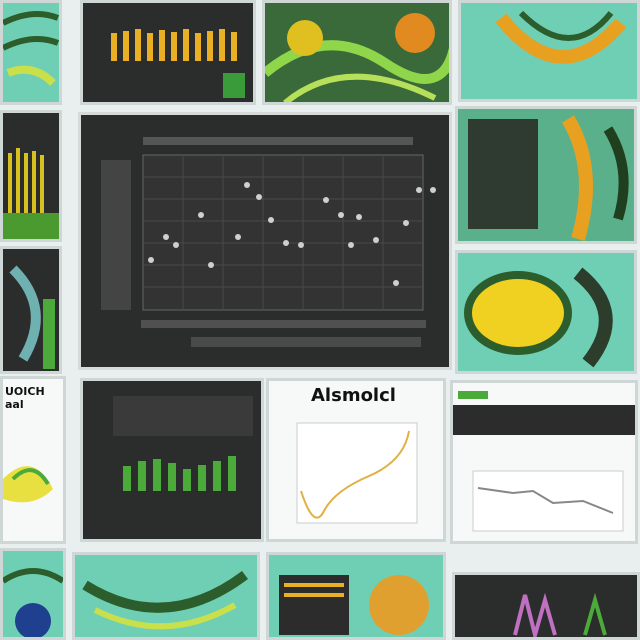 The width and height of the screenshot is (640, 640). I want to click on panel-title: UOICH aal, so click(25, 398).